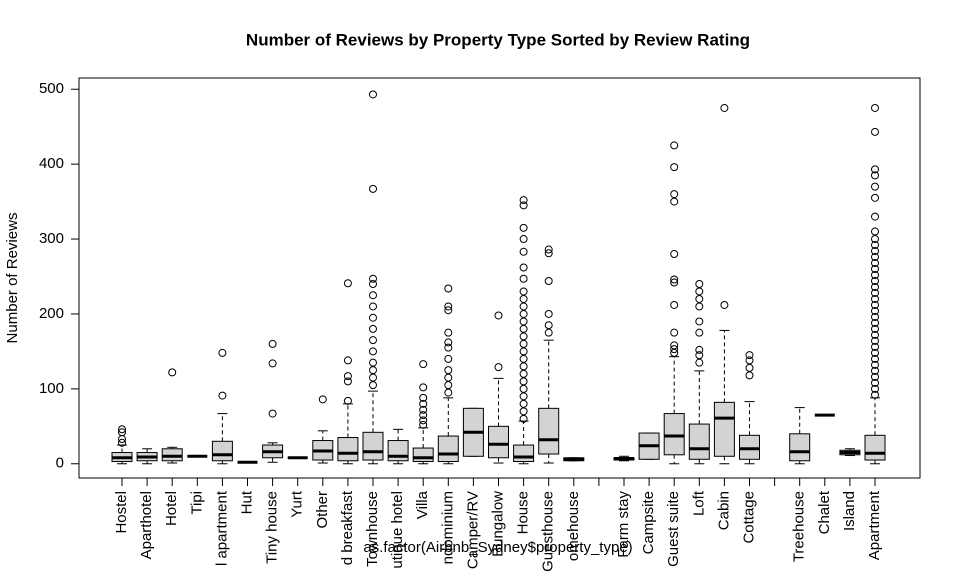 The height and width of the screenshot is (576, 960). What do you see at coordinates (246, 502) in the screenshot?
I see `x-tick-label: Hut` at bounding box center [246, 502].